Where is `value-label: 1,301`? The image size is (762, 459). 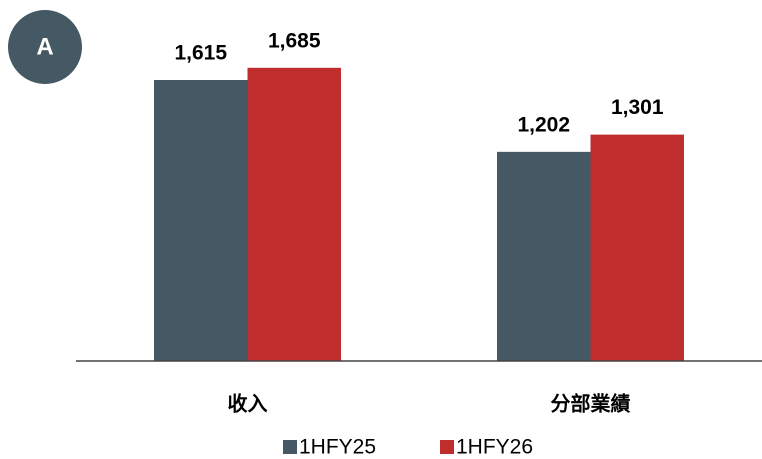
value-label: 1,301 is located at coordinates (637, 107).